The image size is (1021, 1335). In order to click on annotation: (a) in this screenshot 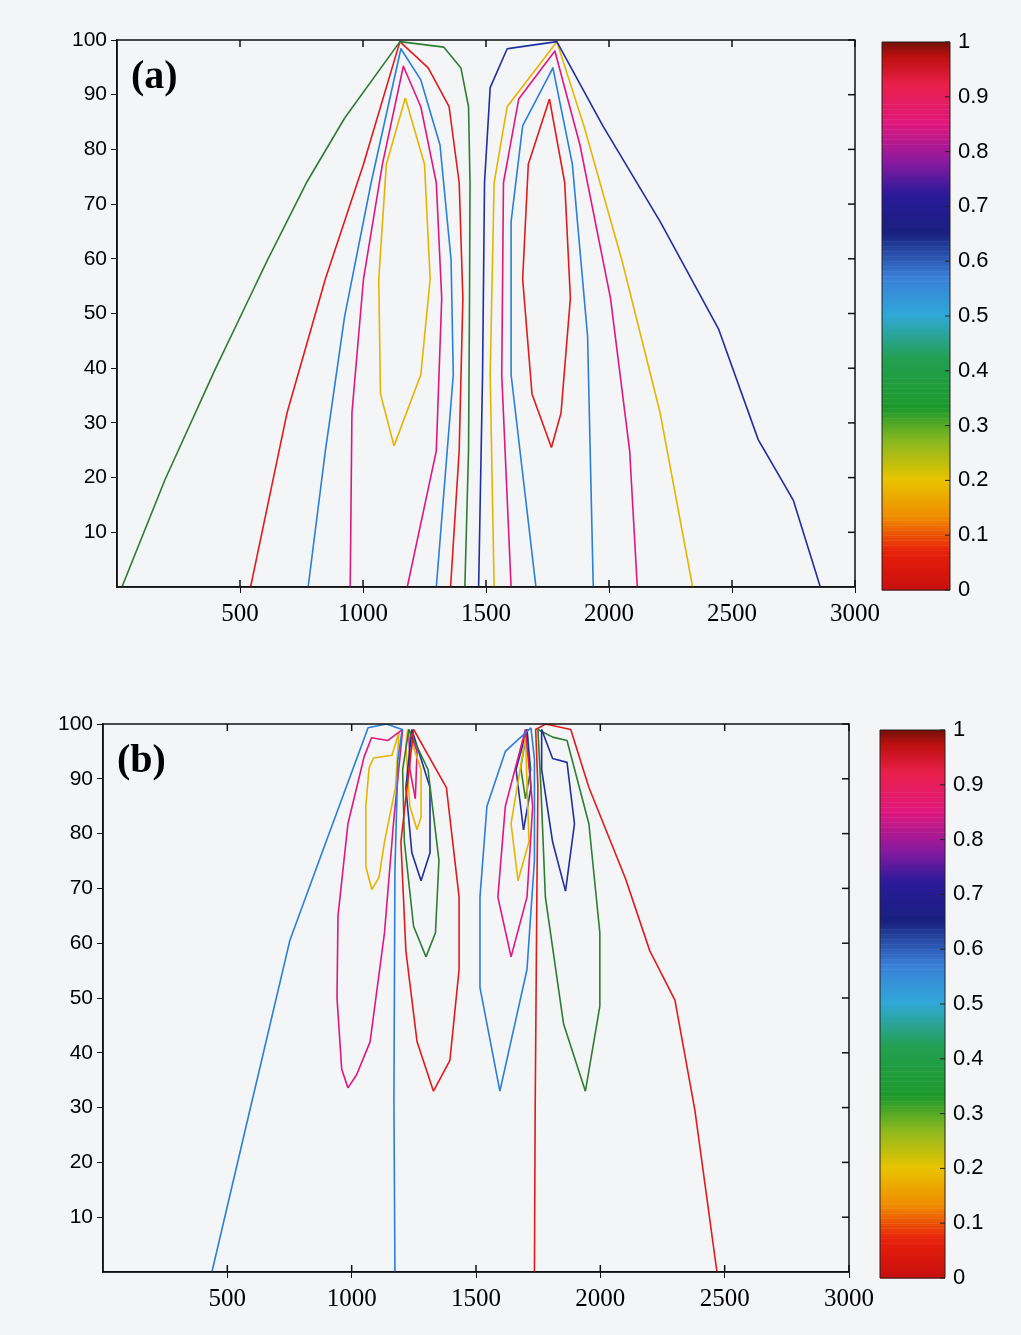, I will do `click(154, 75)`.